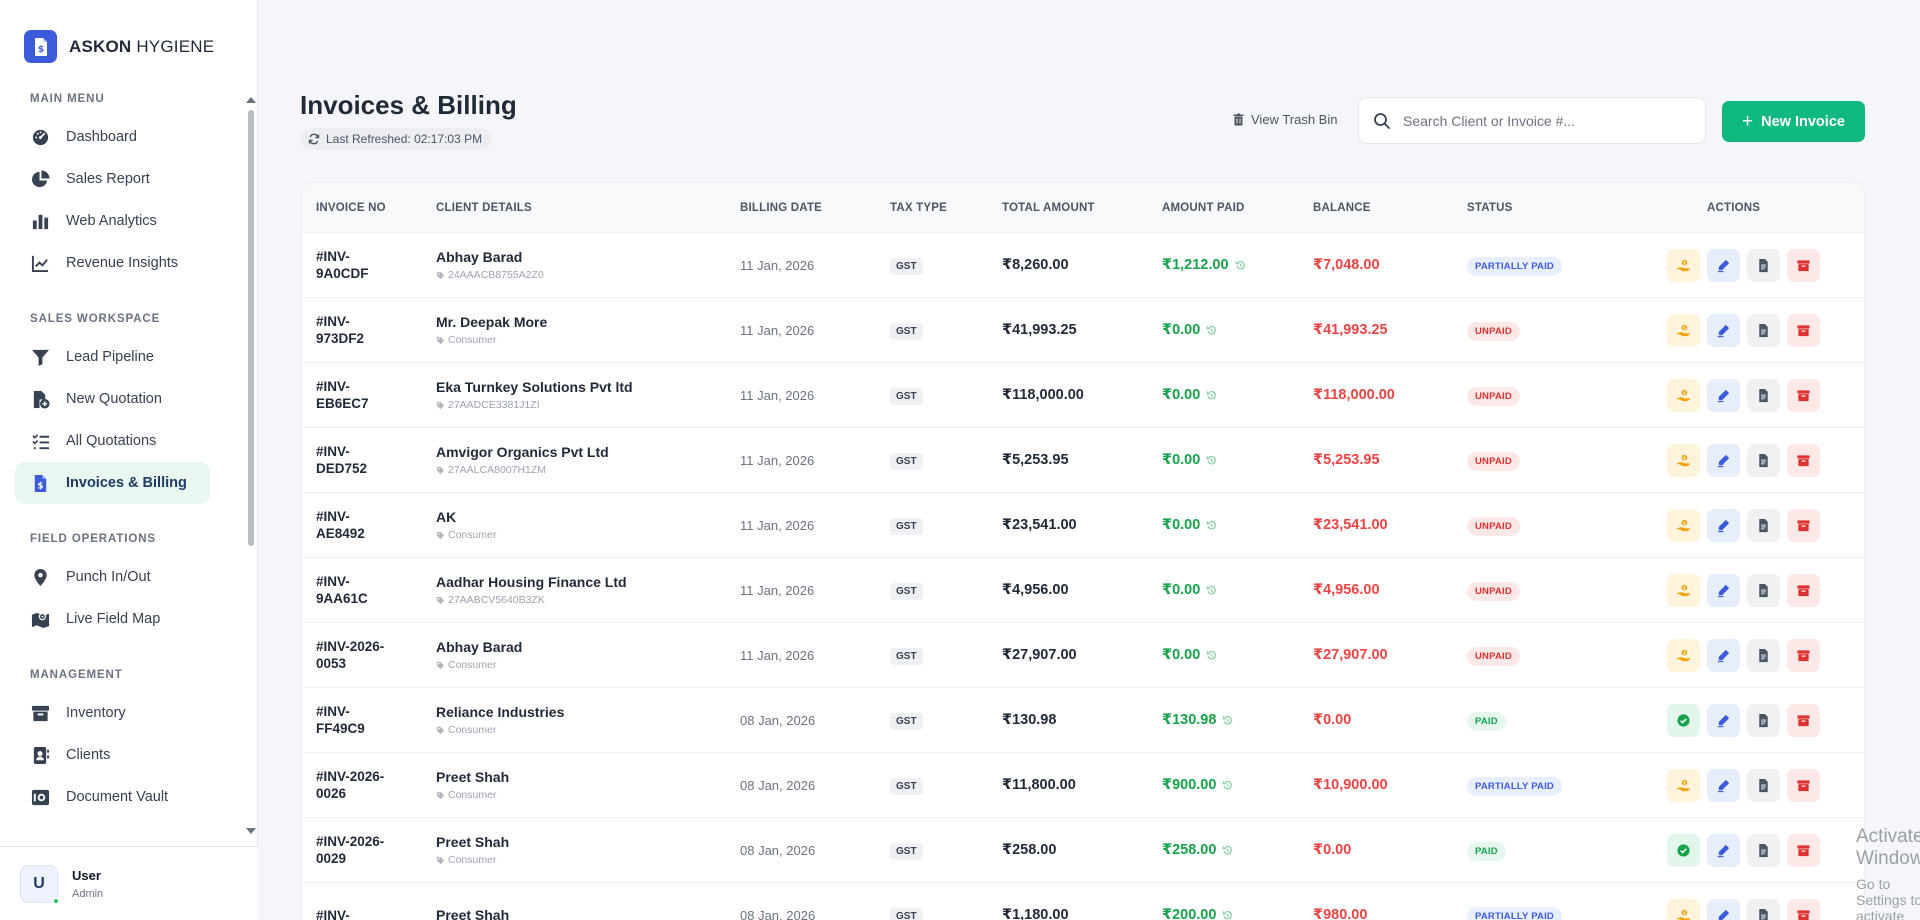 The width and height of the screenshot is (1920, 920). Describe the element at coordinates (1284, 119) in the screenshot. I see `view-trash-bin-link: View Trash Bin` at that location.